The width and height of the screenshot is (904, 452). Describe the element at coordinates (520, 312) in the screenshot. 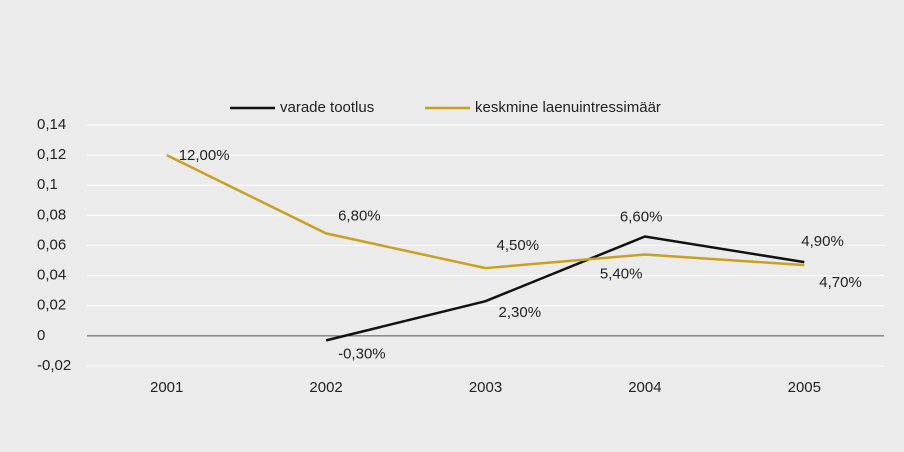

I see `data-label: 2,30%` at that location.